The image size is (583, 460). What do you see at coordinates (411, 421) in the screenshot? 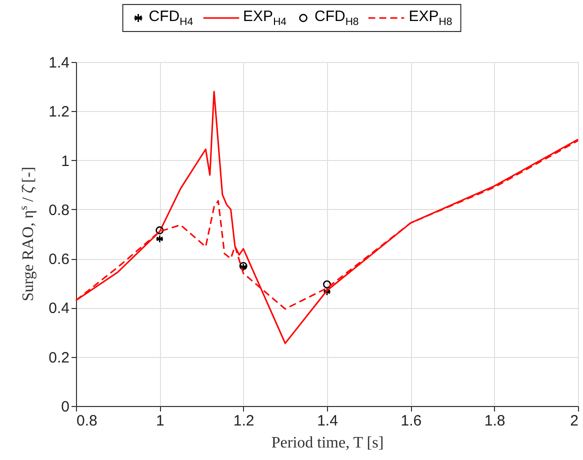
I see `x-tick-label: 1.6` at bounding box center [411, 421].